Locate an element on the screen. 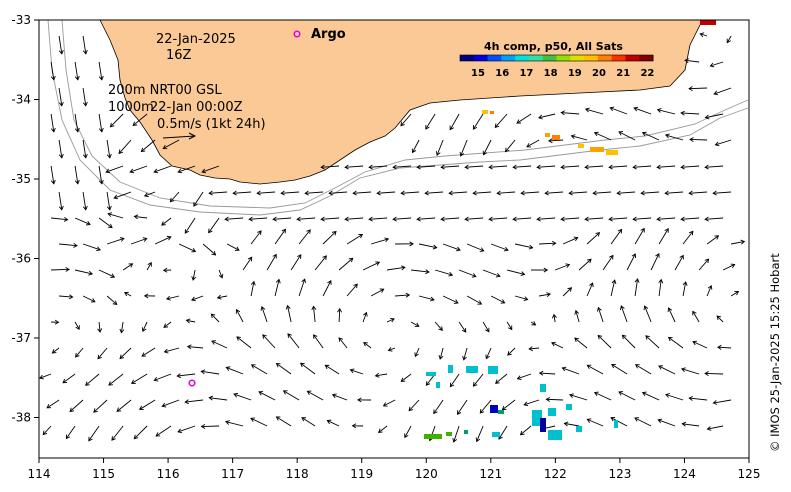 The width and height of the screenshot is (791, 492). hour-label: 16Z is located at coordinates (179, 55).